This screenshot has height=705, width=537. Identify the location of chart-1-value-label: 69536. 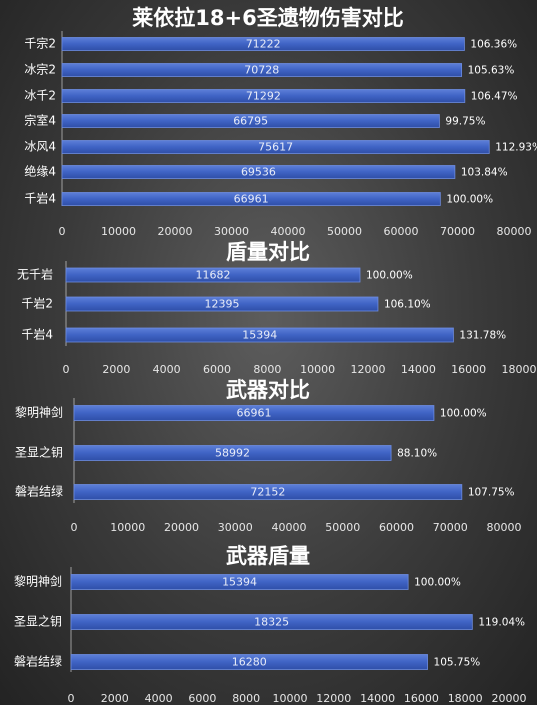
(258, 172).